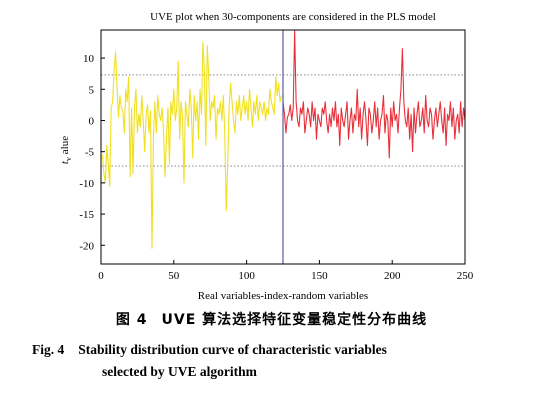 This screenshot has height=400, width=543. I want to click on y-tick-label: 10, so click(89, 59).